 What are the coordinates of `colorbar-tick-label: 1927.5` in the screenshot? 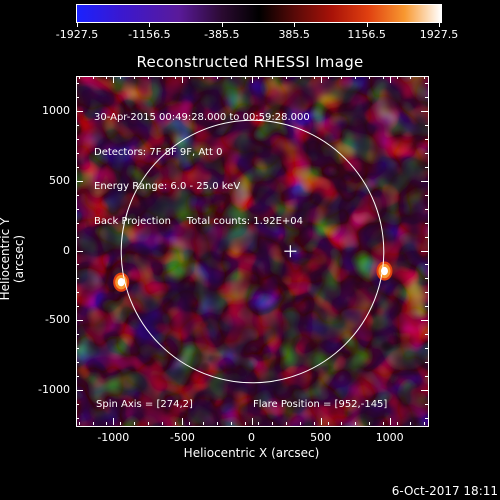 It's located at (439, 34).